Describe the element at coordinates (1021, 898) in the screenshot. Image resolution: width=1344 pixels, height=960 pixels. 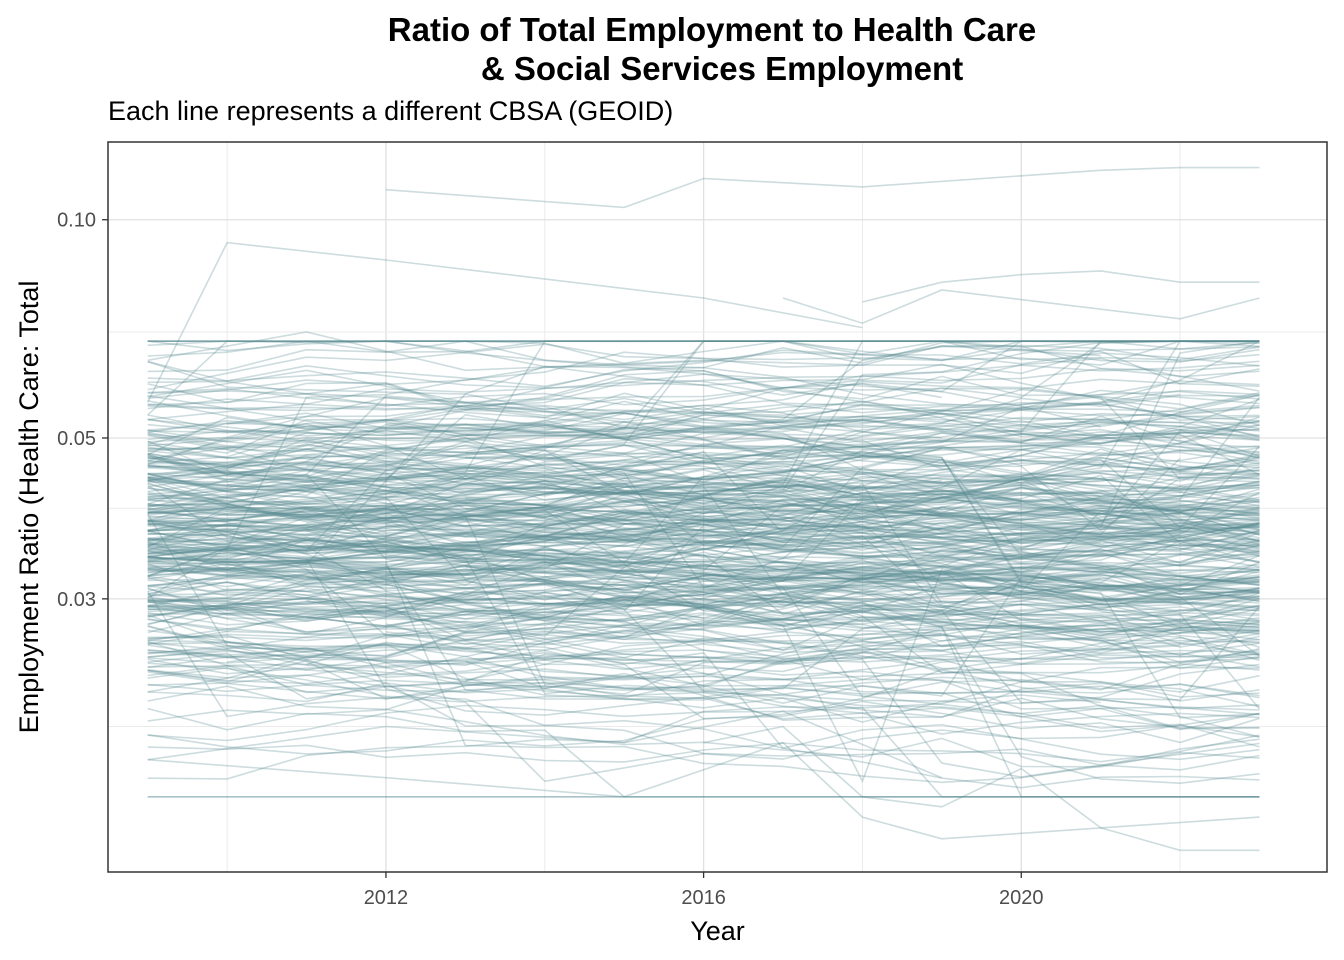
I see `x-tick-label: 2020` at that location.